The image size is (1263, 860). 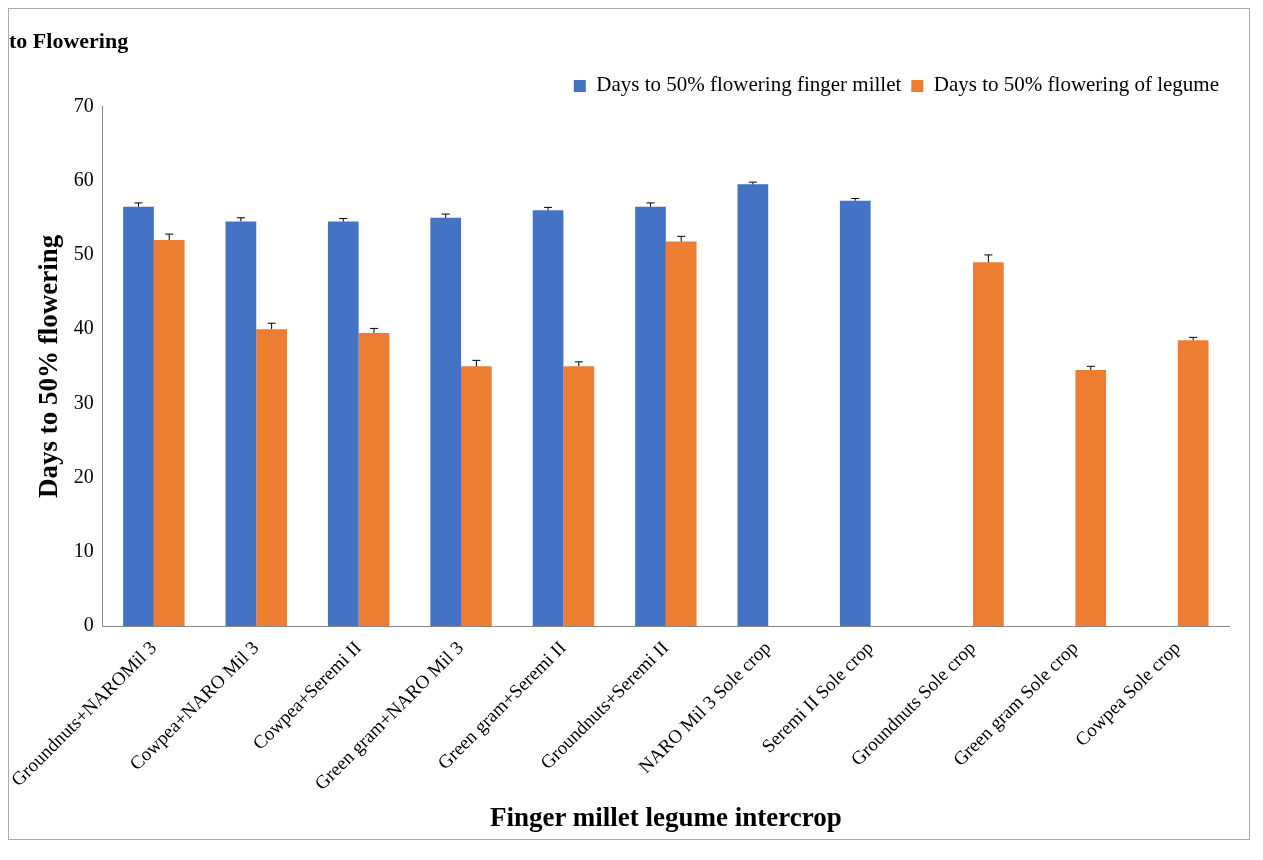 What do you see at coordinates (83, 327) in the screenshot?
I see `y-tick-label: 40` at bounding box center [83, 327].